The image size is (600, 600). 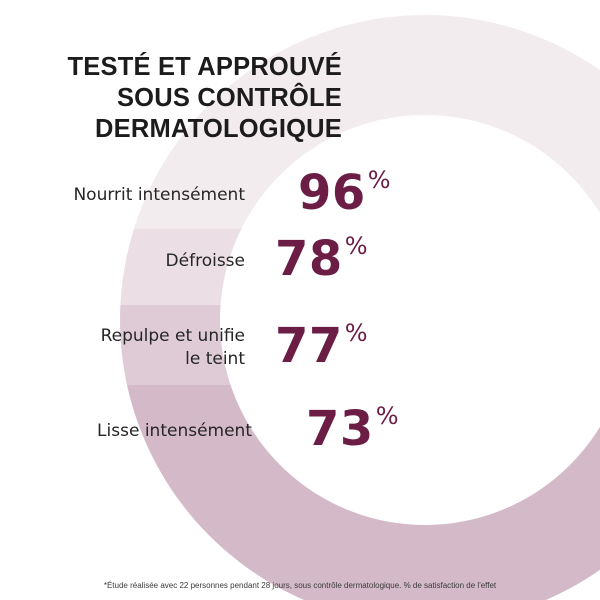 I want to click on headline-line-1: TESTÉ ET APPROUVÉ, so click(x=204, y=67).